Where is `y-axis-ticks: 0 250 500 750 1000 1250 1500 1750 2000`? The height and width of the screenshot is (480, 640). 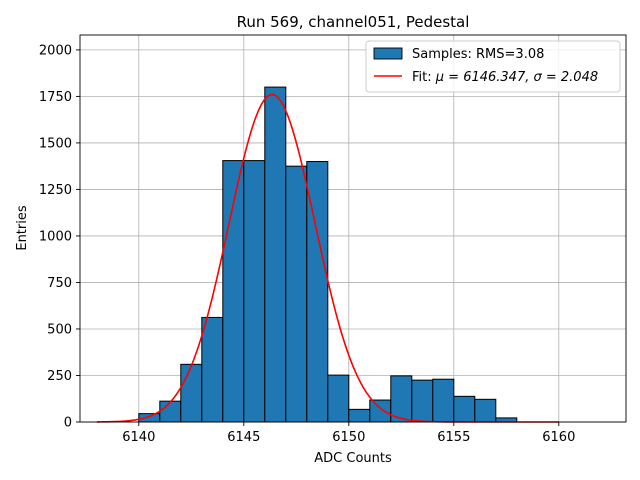
y-axis-ticks: 0 250 500 750 1000 1250 1500 1750 2000 is located at coordinates (59, 237).